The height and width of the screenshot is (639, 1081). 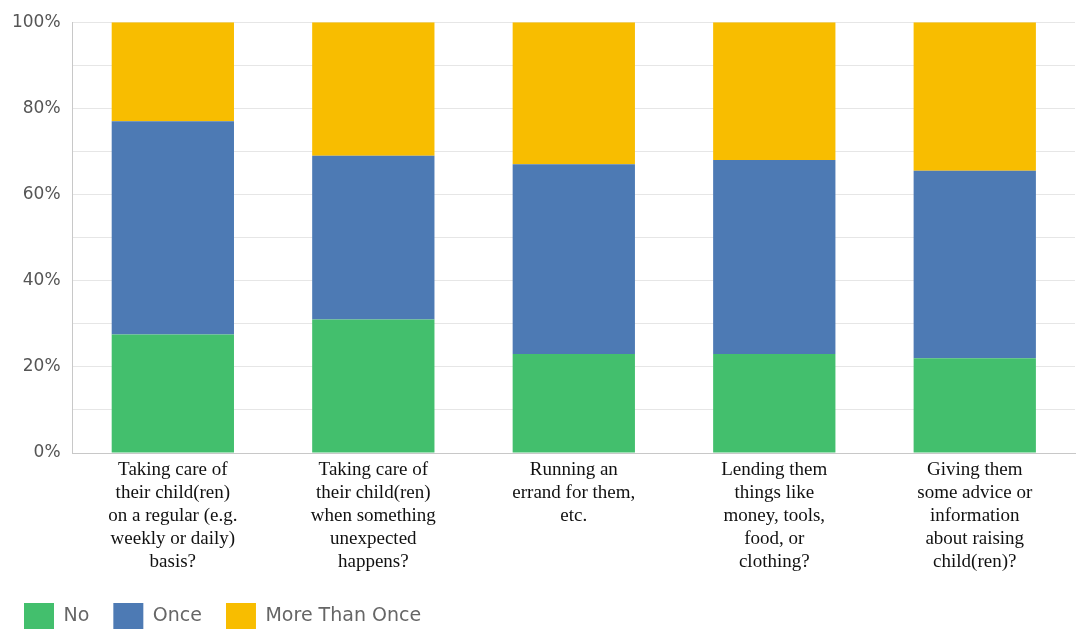 What do you see at coordinates (41, 279) in the screenshot?
I see `y-tick-label: 40%` at bounding box center [41, 279].